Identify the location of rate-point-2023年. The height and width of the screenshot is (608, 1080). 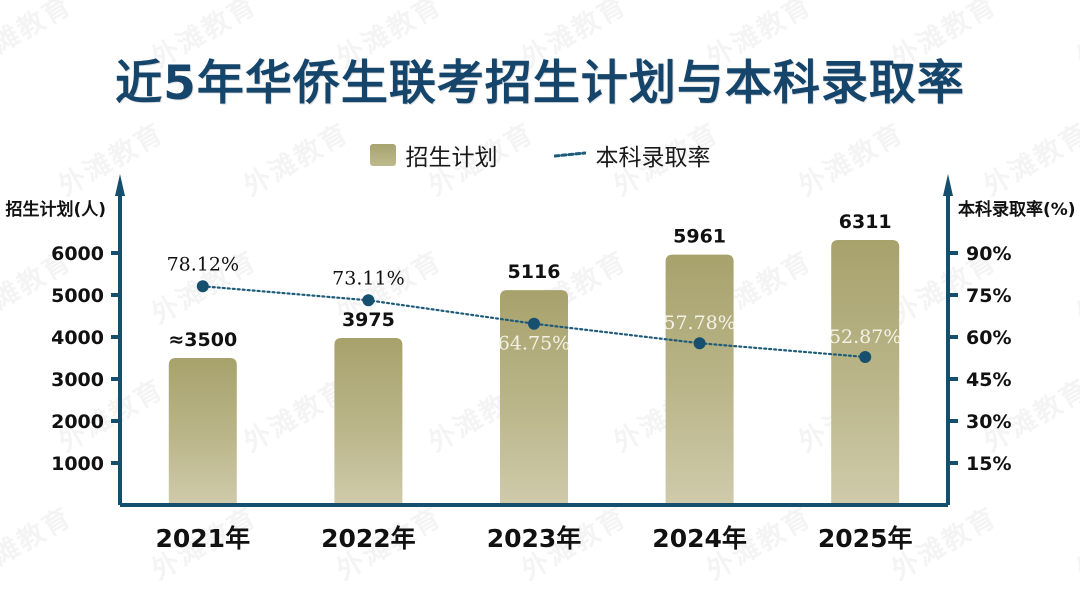
(534, 323).